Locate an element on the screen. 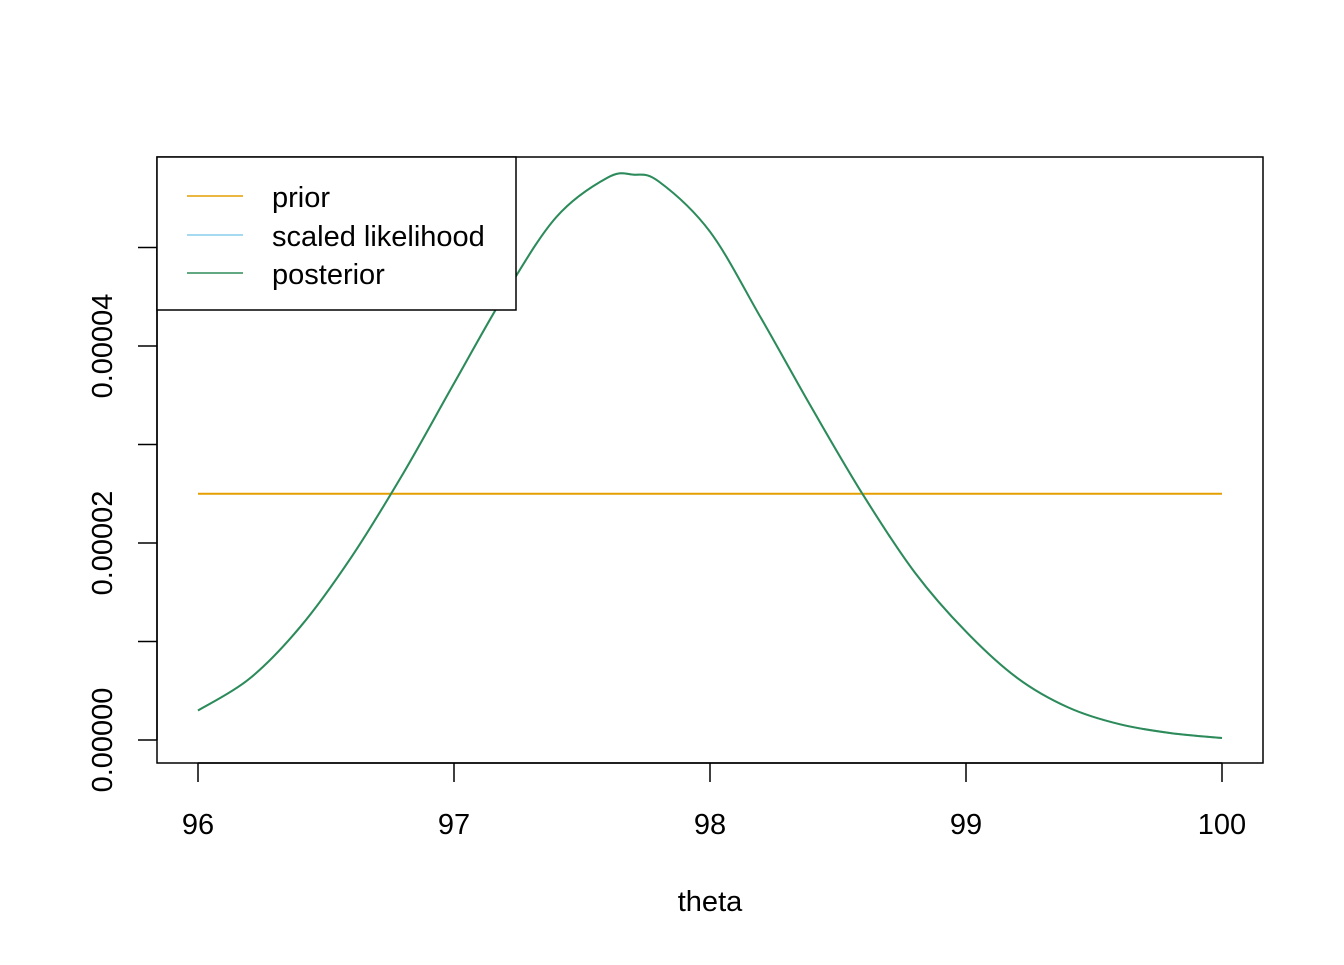 This screenshot has height=965, width=1344. x-tick-label: 97 is located at coordinates (454, 825).